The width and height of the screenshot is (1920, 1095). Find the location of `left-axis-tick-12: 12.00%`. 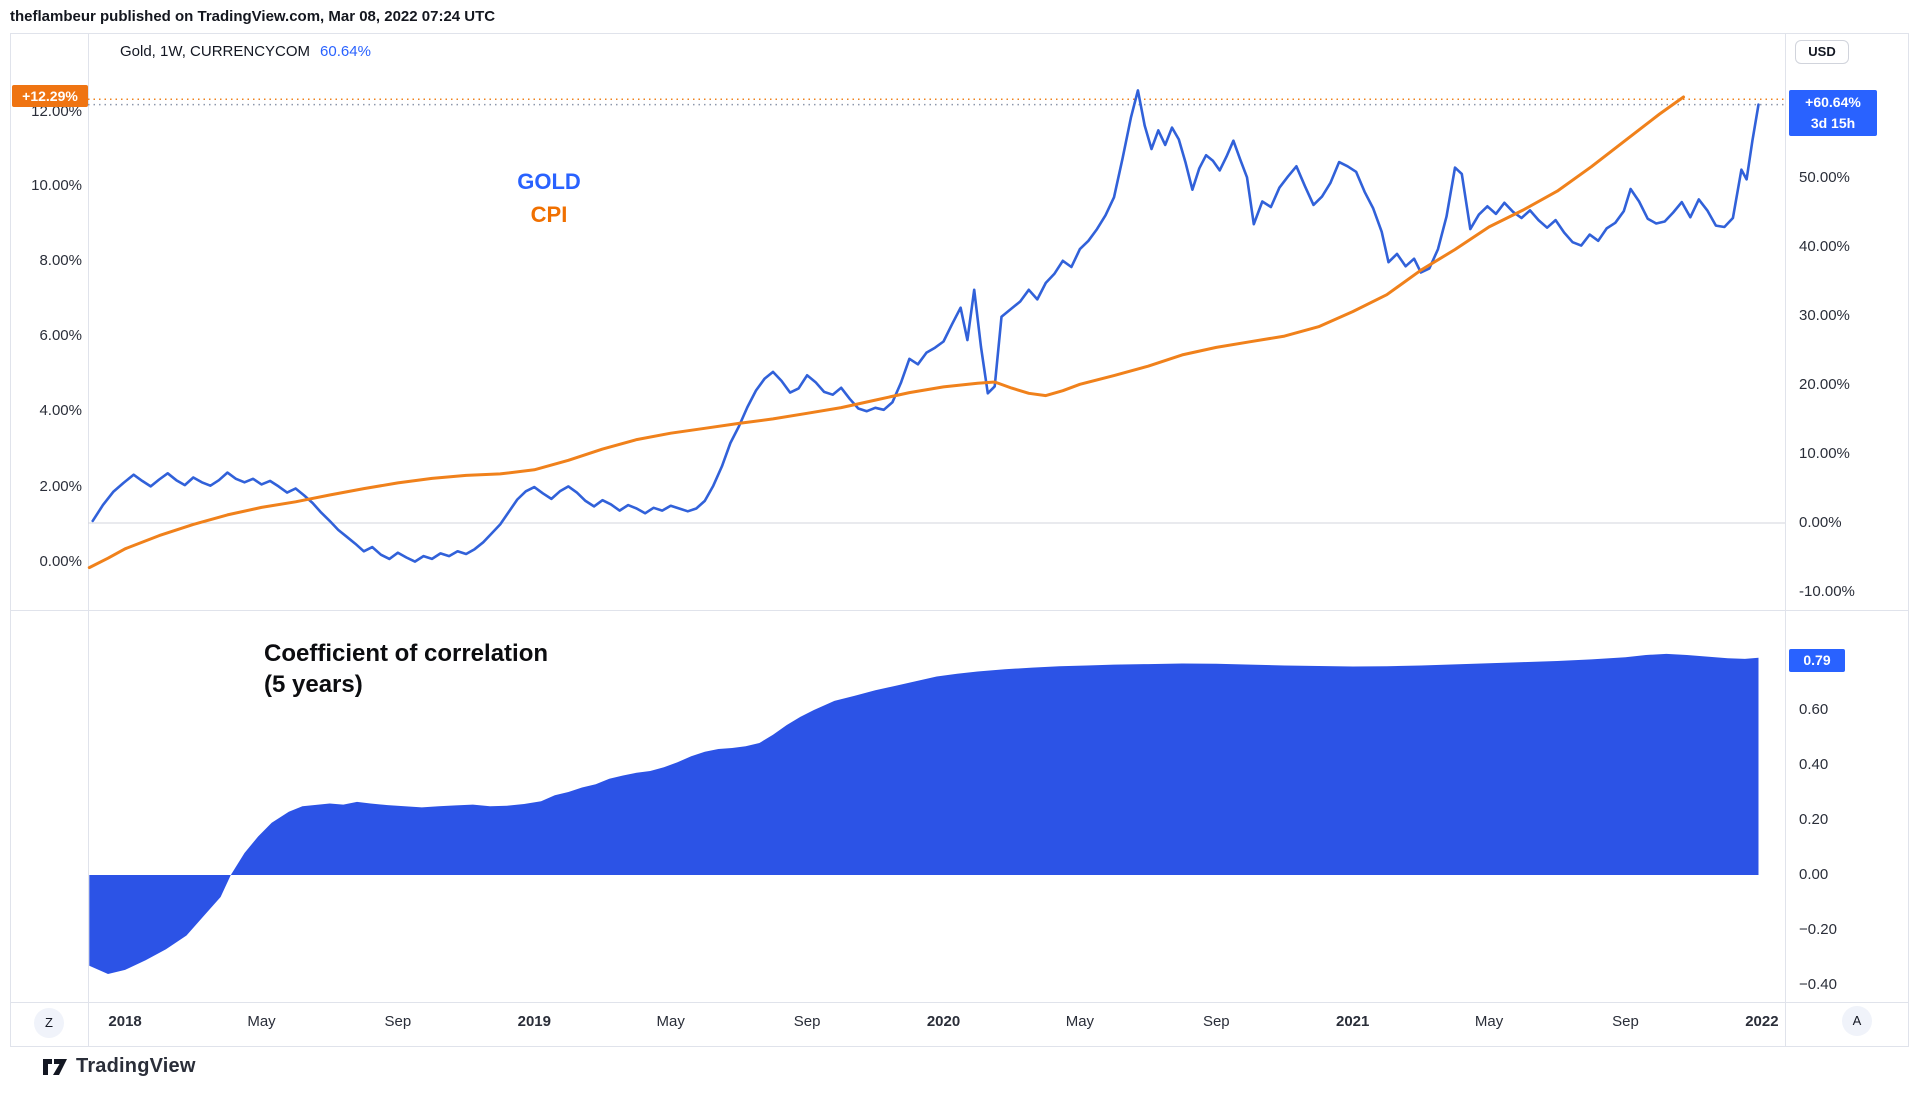

left-axis-tick-12: 12.00% is located at coordinates (56, 111).